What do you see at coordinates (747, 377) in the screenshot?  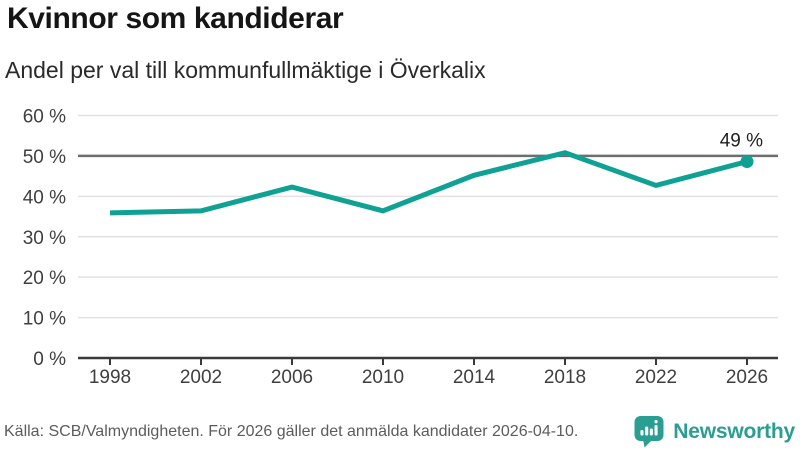 I see `x-tick-label: 2026` at bounding box center [747, 377].